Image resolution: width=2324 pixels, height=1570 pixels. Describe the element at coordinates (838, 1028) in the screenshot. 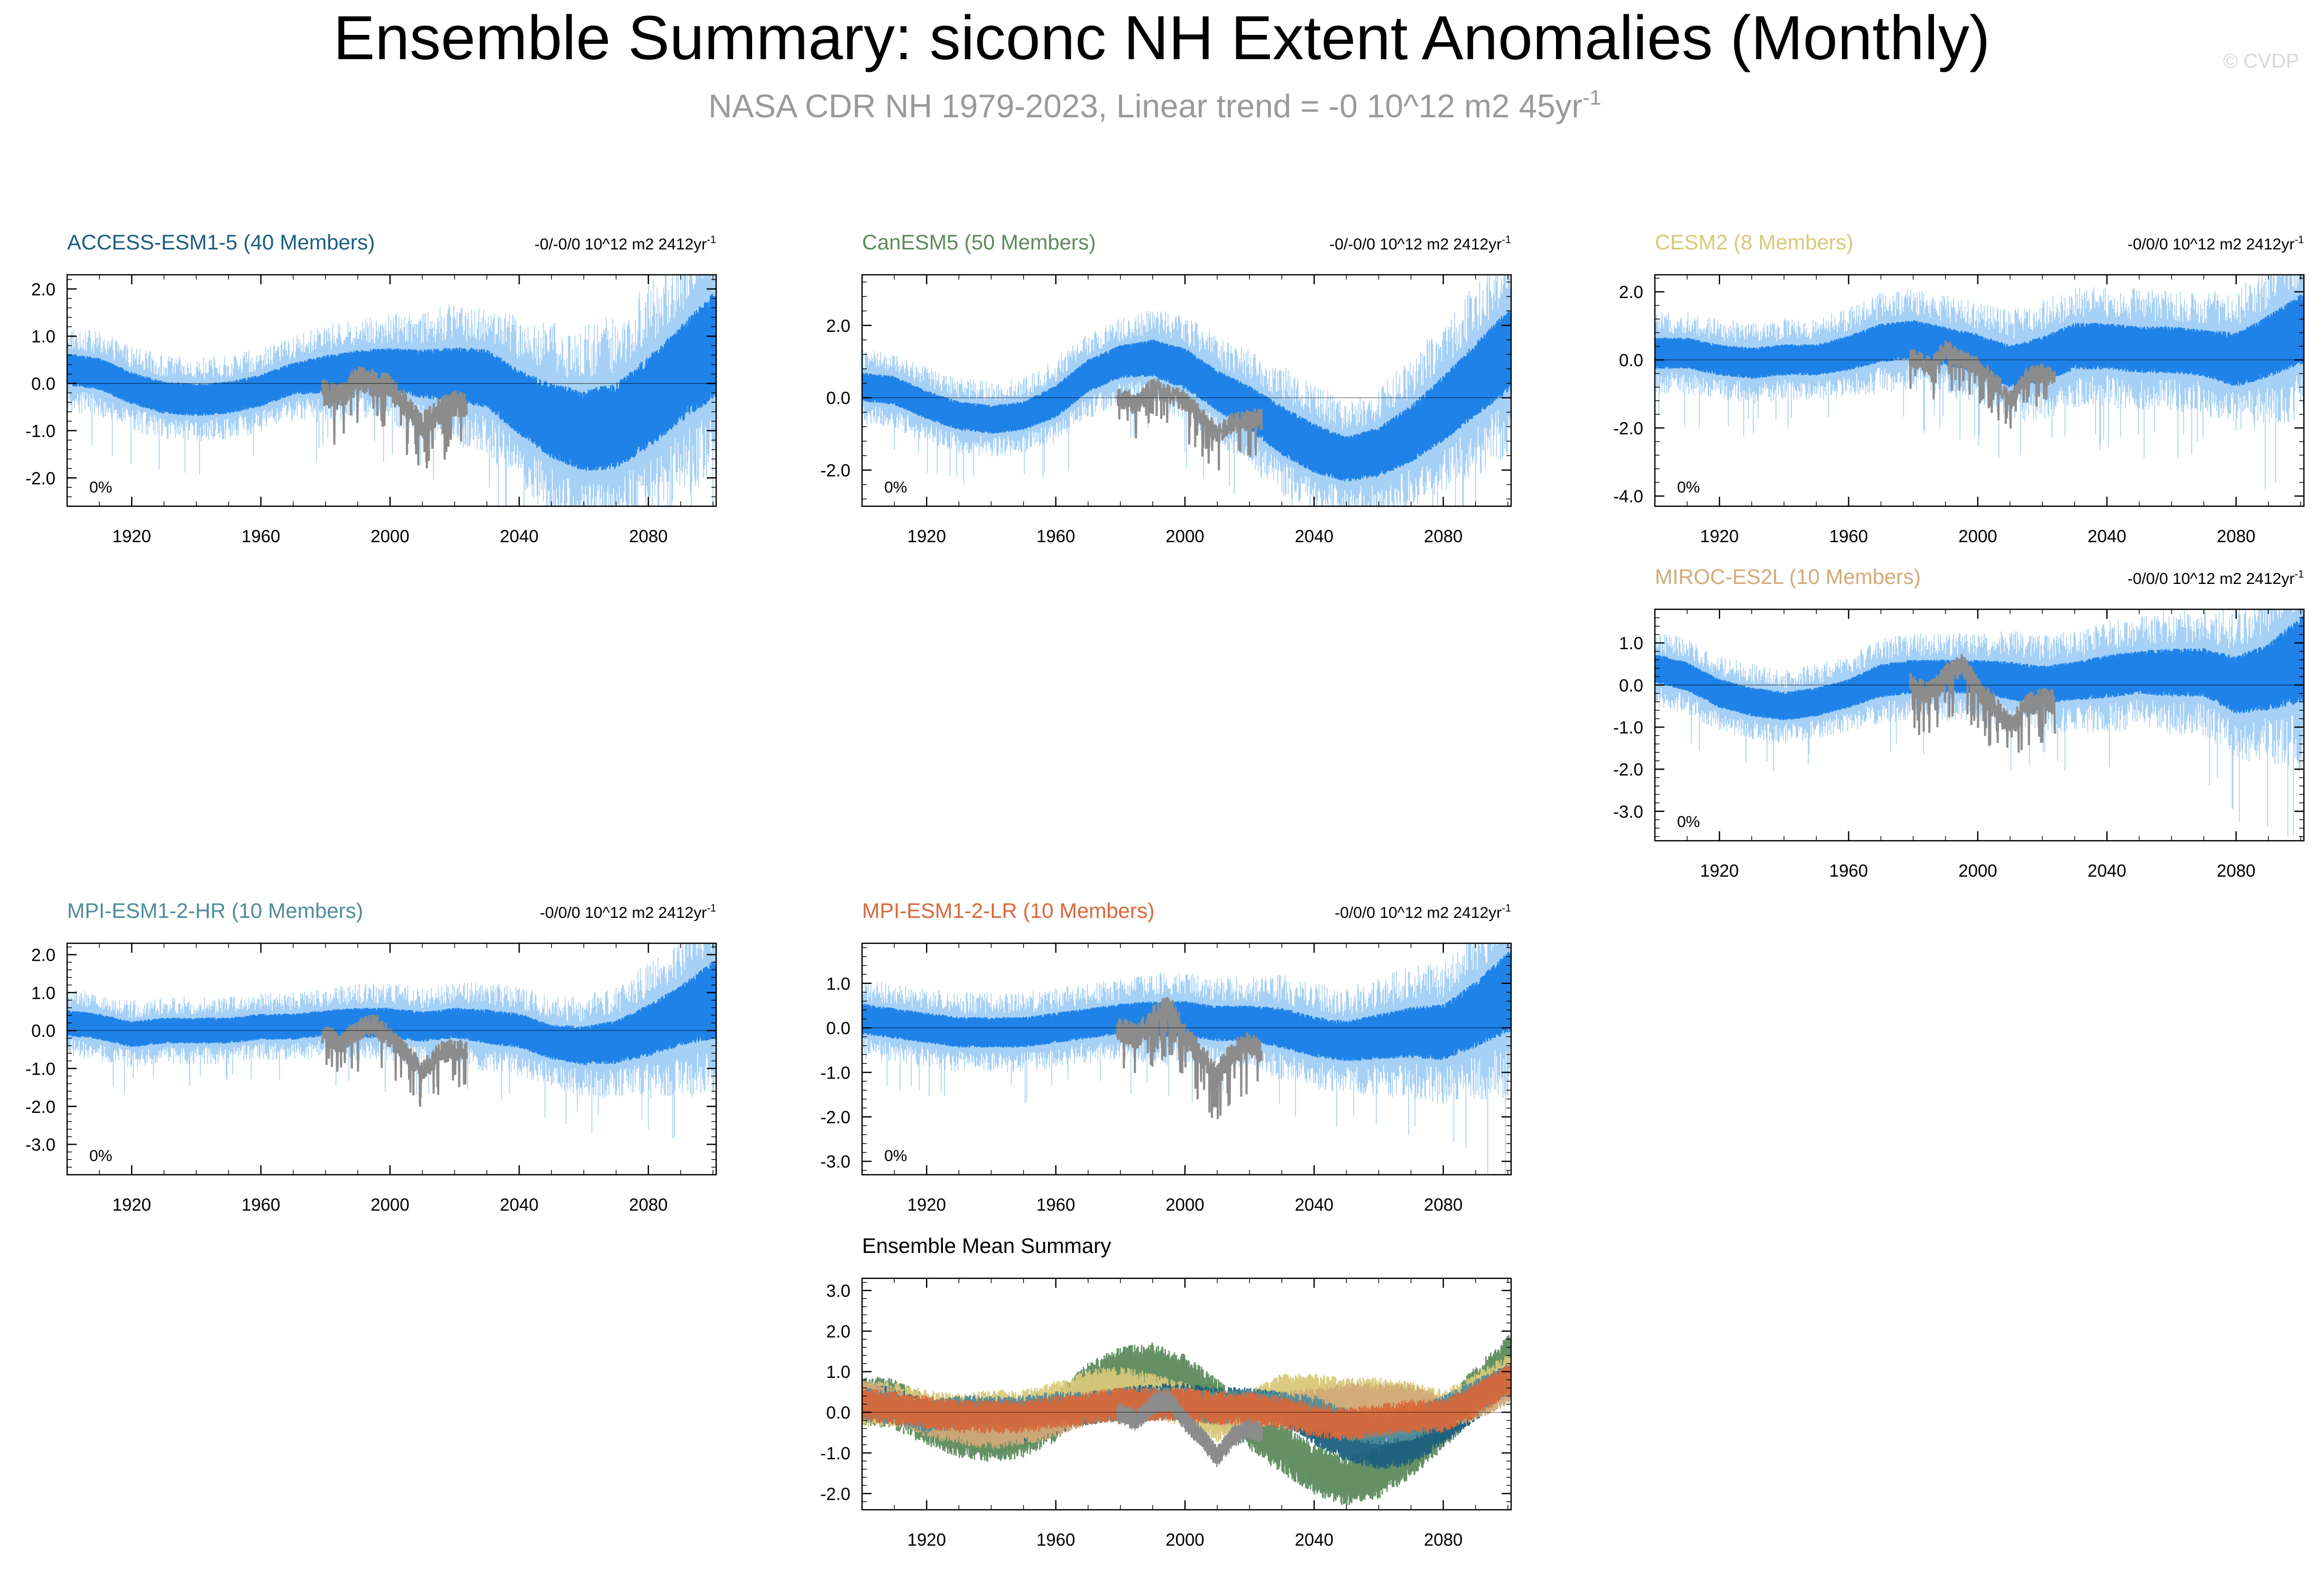

I see `ytick-label-mpi_lr: 0.0` at that location.